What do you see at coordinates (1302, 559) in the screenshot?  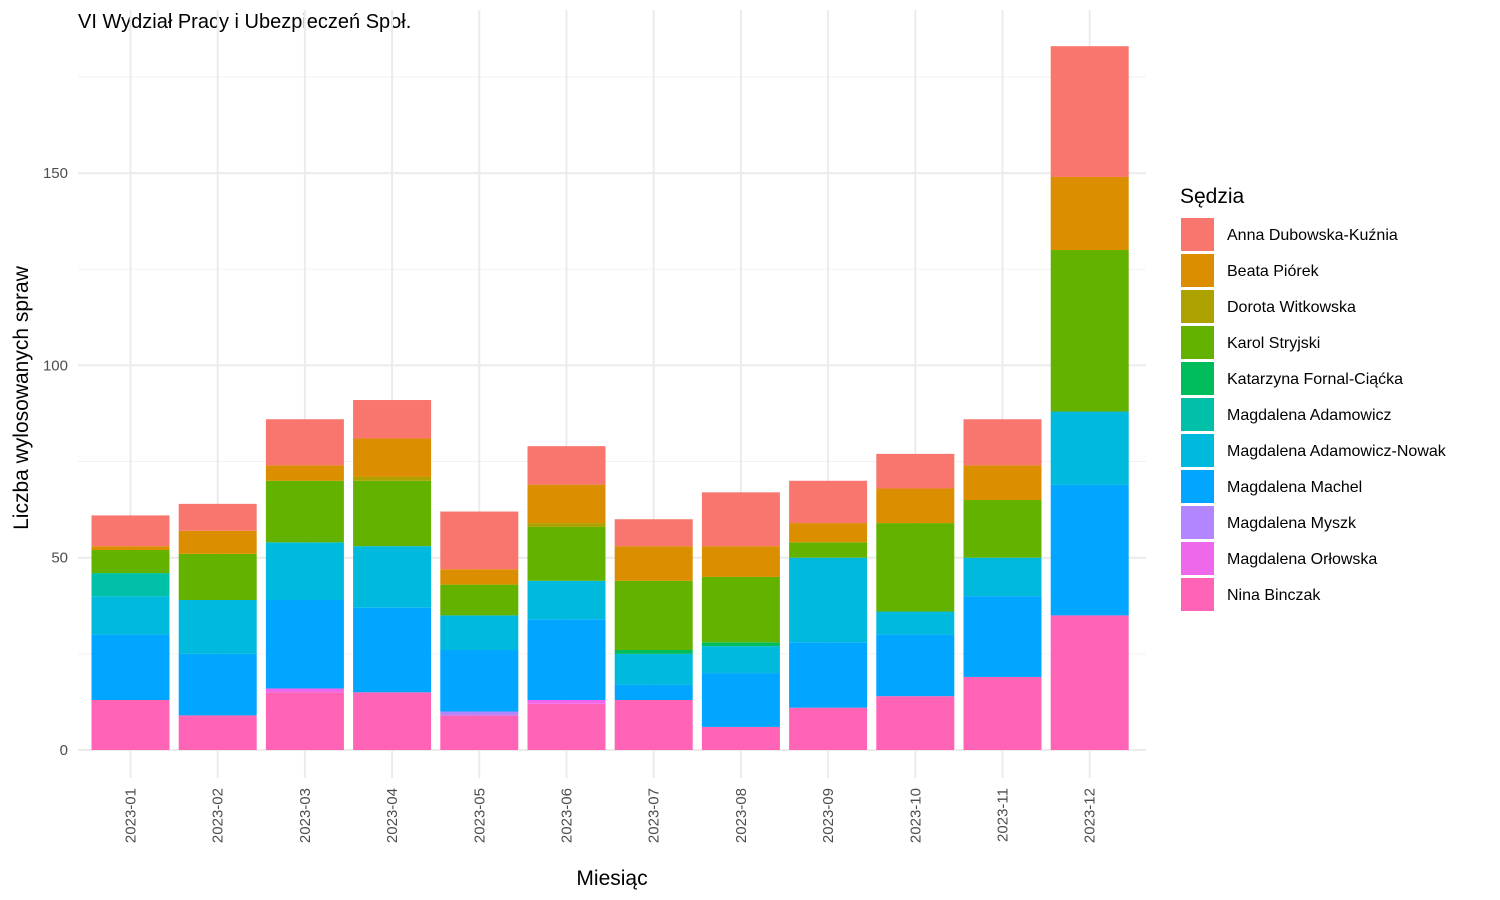 I see `legend-label: Magdalena Orłowska` at bounding box center [1302, 559].